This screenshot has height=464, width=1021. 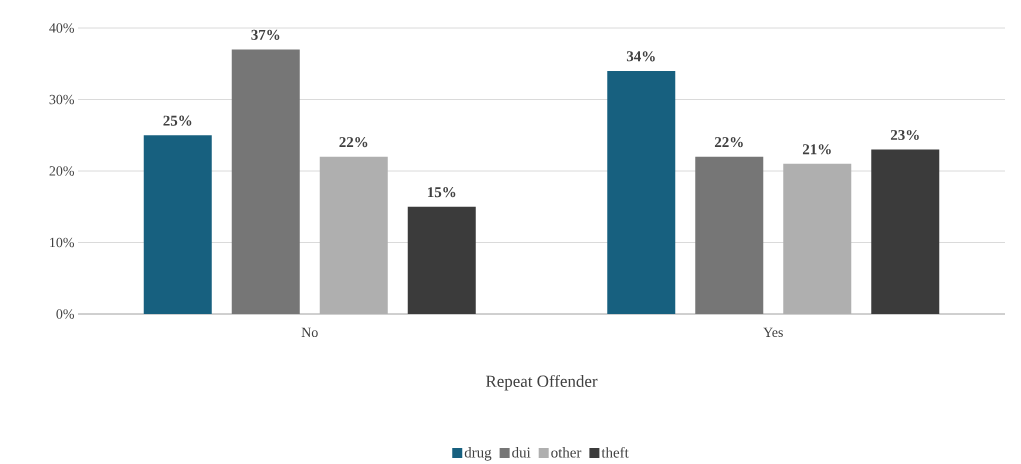 What do you see at coordinates (904, 135) in the screenshot?
I see `data-label: 23%` at bounding box center [904, 135].